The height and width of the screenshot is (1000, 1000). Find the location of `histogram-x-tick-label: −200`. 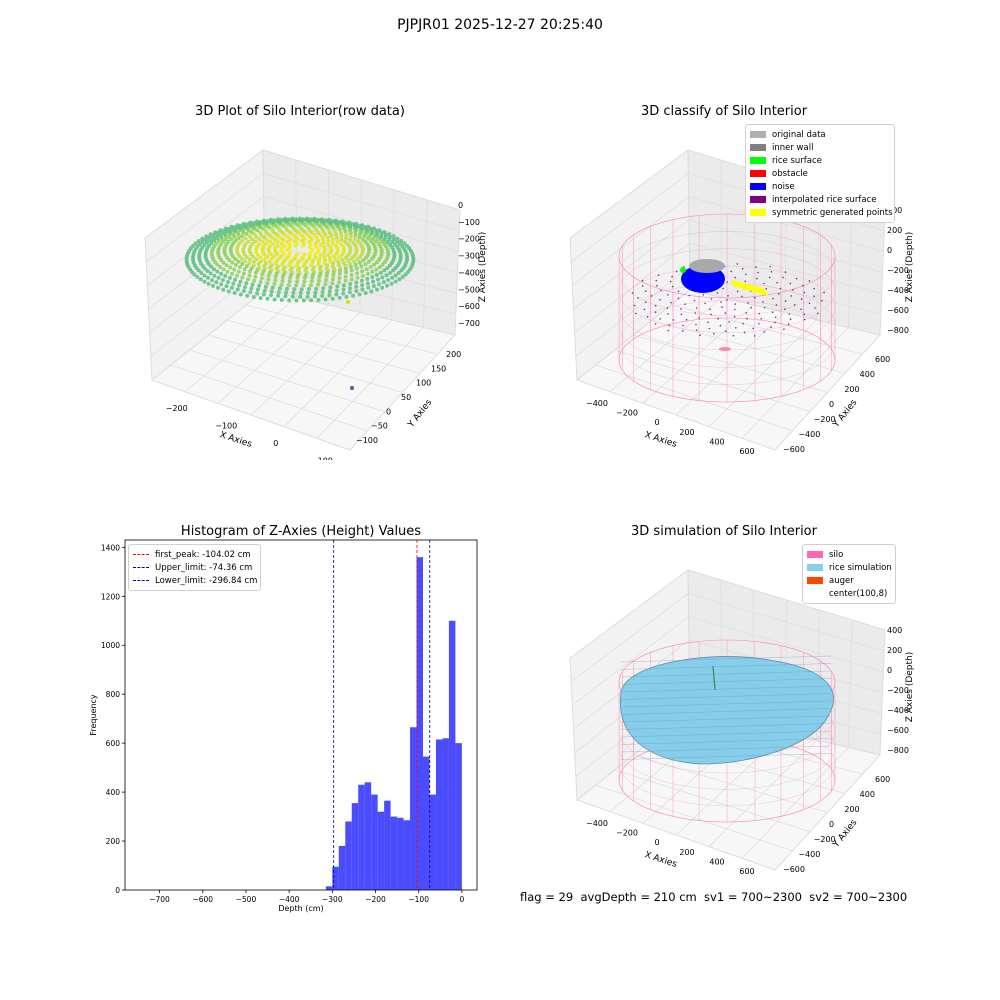

histogram-x-tick-label: −200 is located at coordinates (375, 899).